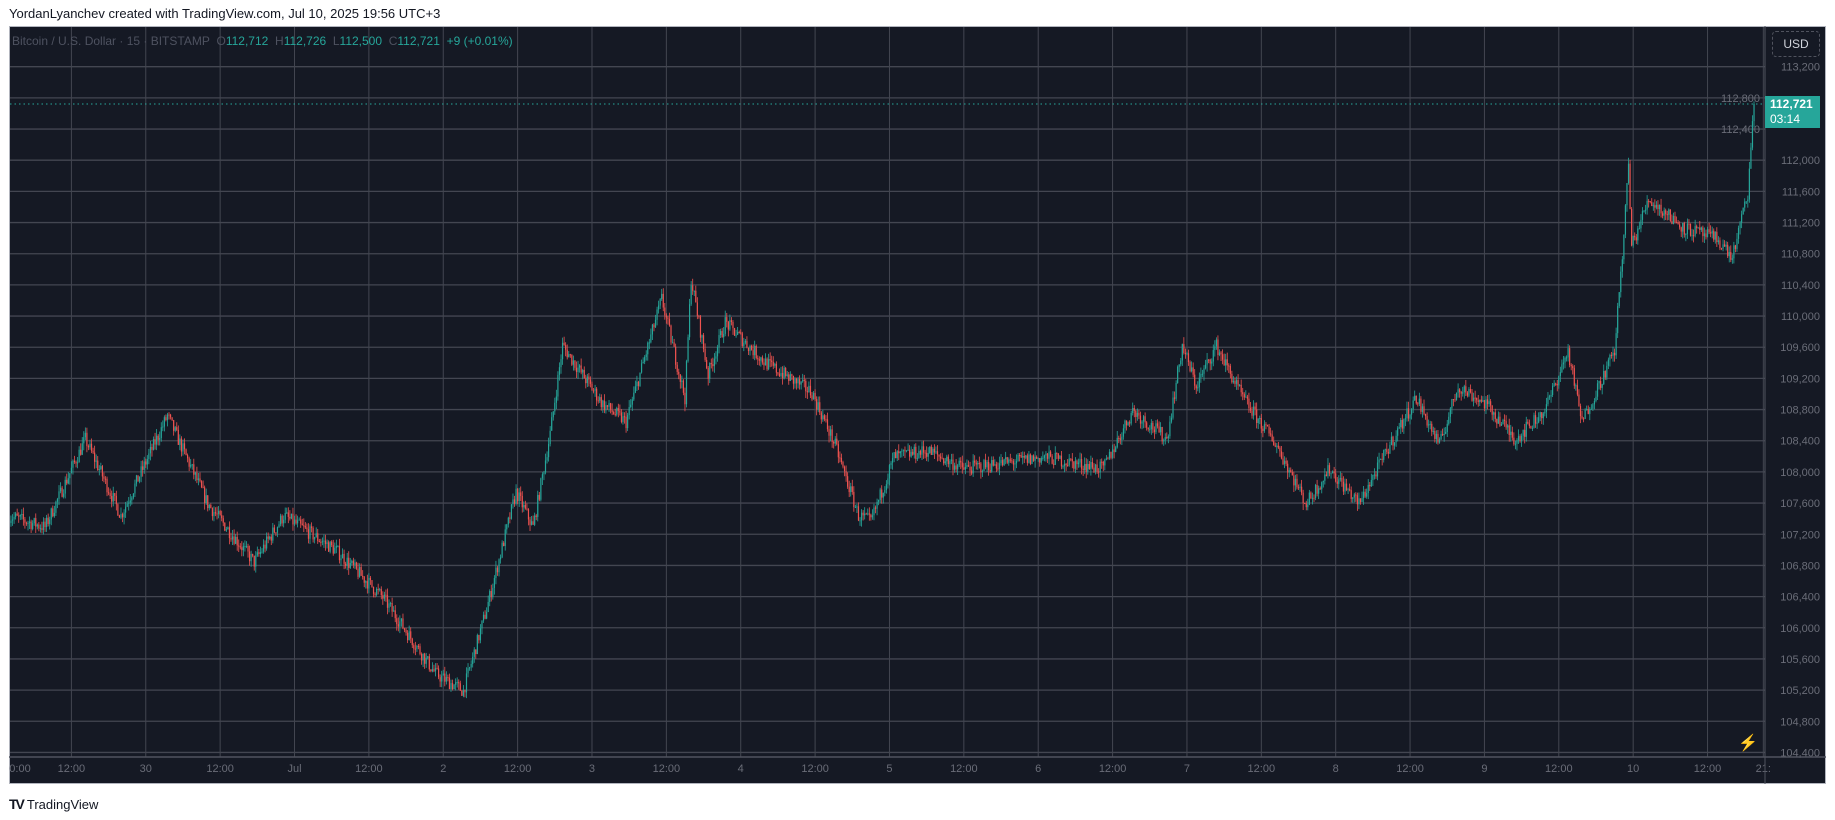  Describe the element at coordinates (53, 804) in the screenshot. I see `tradingview-logo: TV TradingView` at that location.